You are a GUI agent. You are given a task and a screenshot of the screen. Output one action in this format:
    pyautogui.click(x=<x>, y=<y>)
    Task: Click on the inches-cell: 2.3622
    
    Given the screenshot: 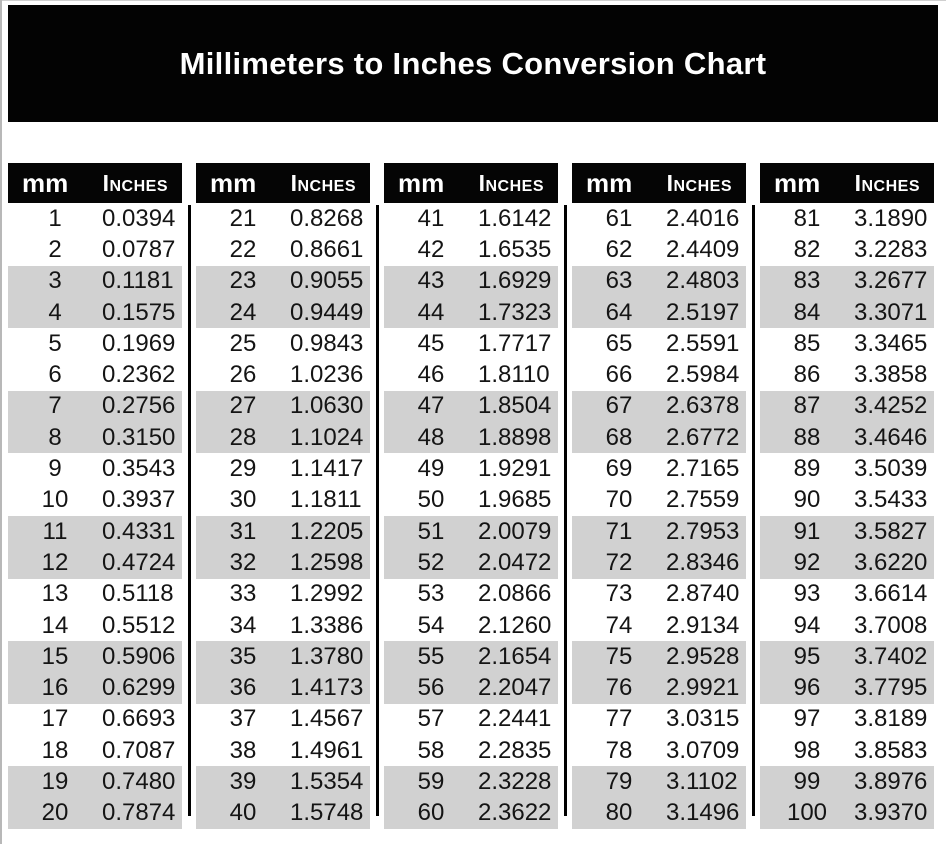 What is the action you would take?
    pyautogui.click(x=515, y=813)
    